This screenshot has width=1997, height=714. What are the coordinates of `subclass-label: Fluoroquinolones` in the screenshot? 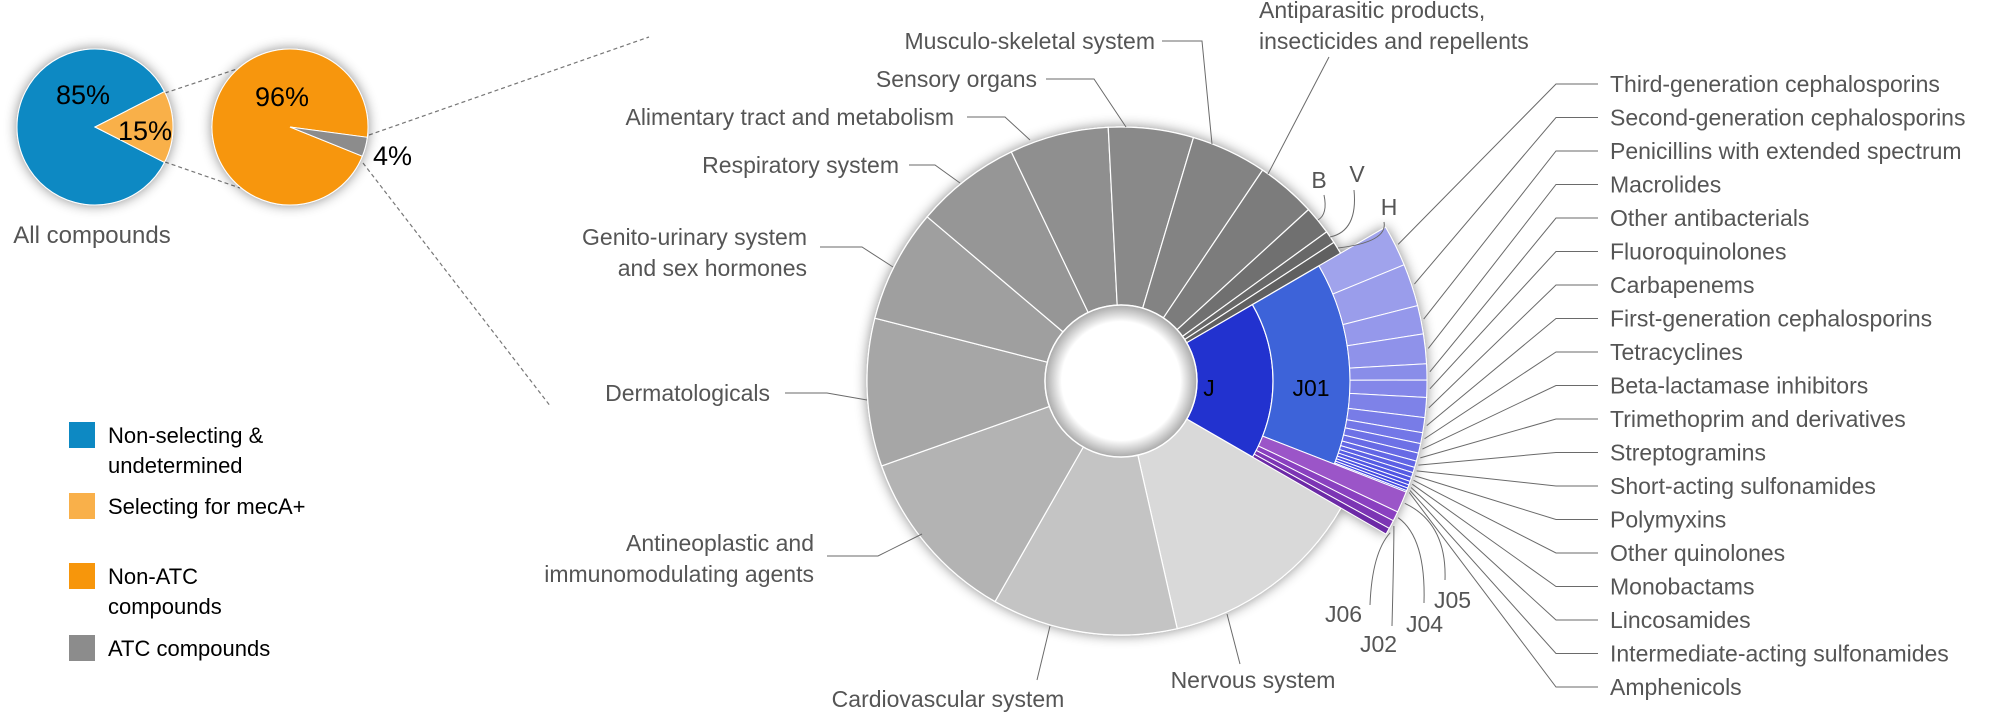 It's located at (1607, 314).